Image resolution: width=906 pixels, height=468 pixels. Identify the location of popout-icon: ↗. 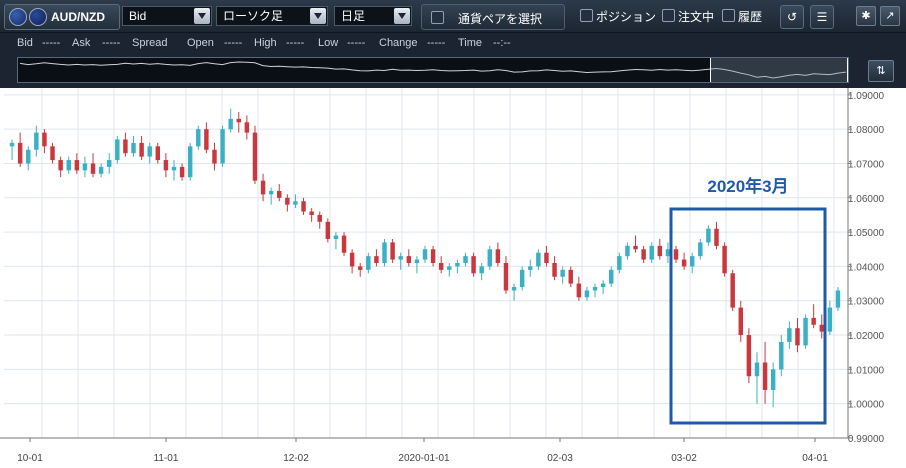
(890, 16).